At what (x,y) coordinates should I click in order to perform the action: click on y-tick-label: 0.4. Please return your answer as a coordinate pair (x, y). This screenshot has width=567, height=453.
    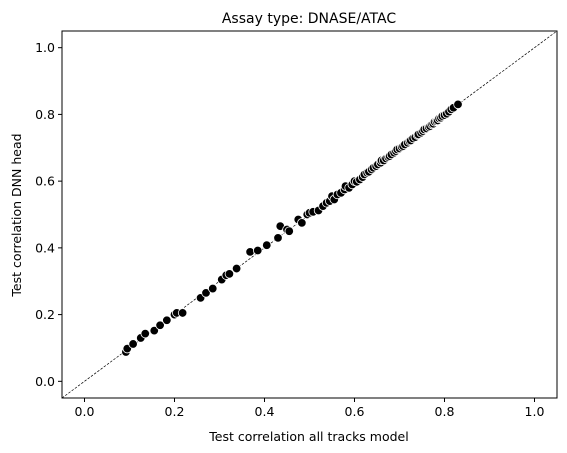
    Looking at the image, I should click on (45, 247).